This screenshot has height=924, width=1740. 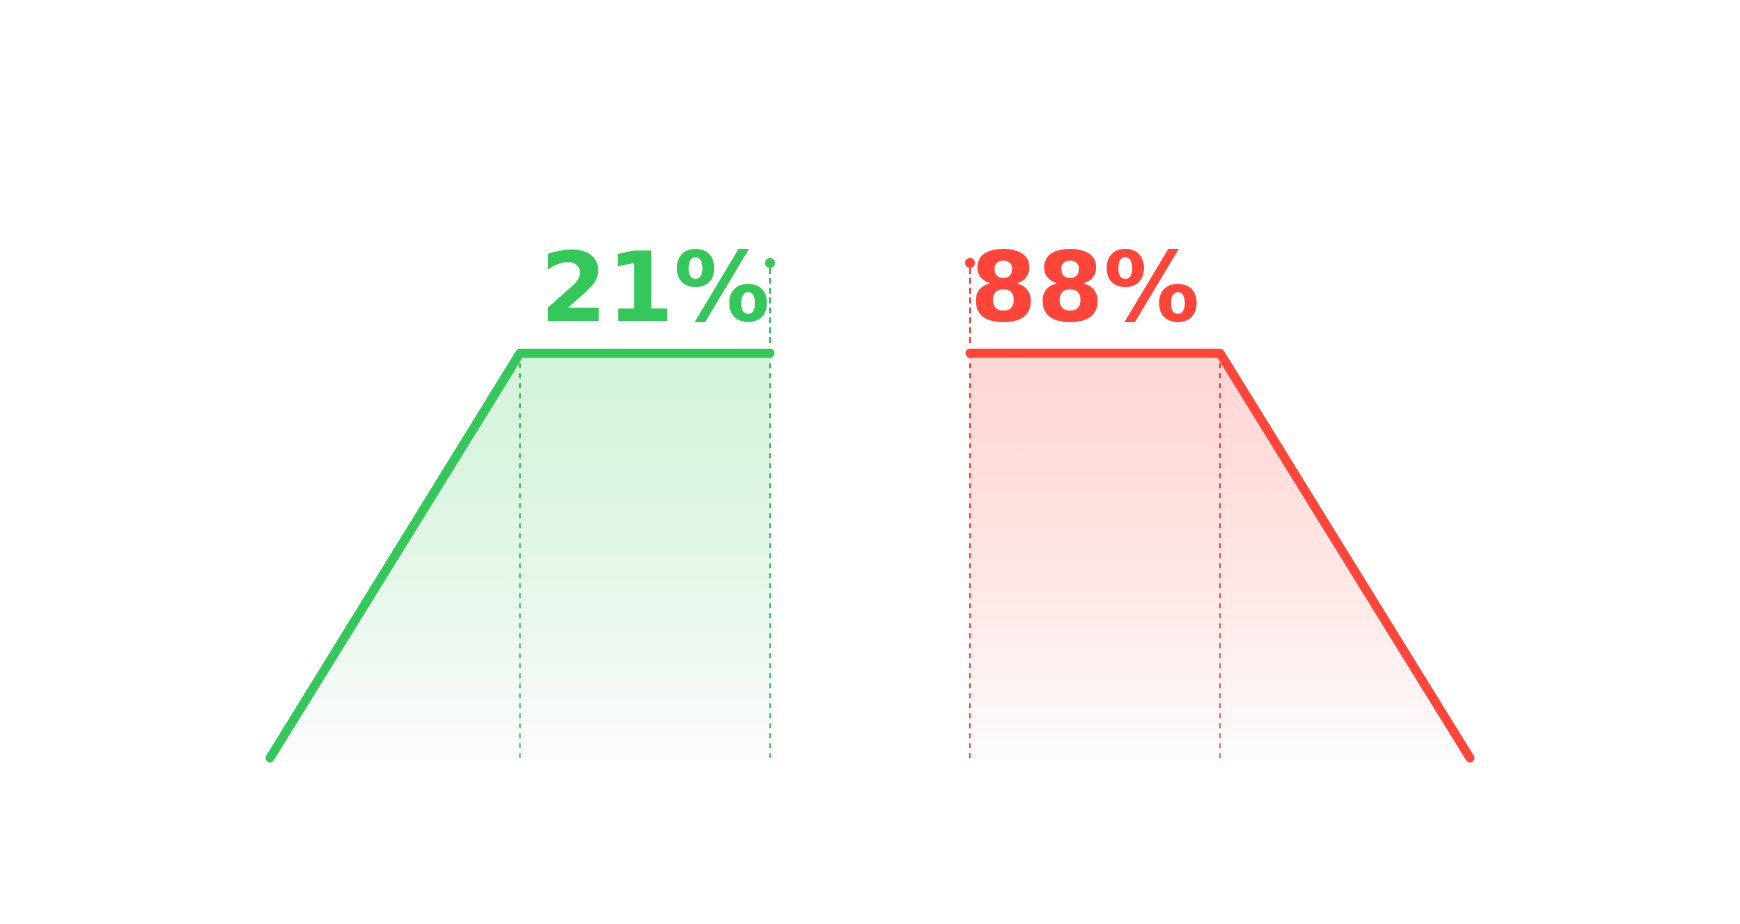 I want to click on chart-title: 21%, so click(x=655, y=287).